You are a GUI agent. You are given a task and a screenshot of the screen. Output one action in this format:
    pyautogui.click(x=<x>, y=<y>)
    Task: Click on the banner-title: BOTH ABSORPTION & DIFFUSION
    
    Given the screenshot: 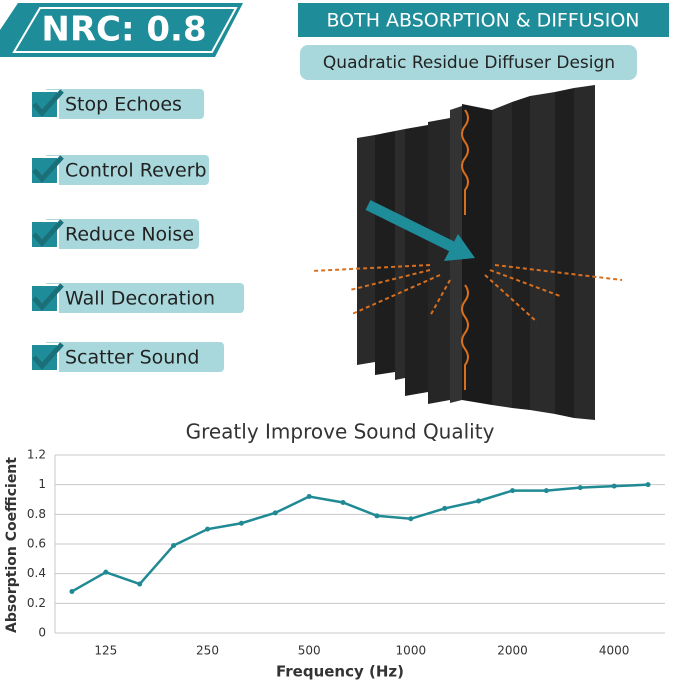 What is the action you would take?
    pyautogui.click(x=482, y=21)
    